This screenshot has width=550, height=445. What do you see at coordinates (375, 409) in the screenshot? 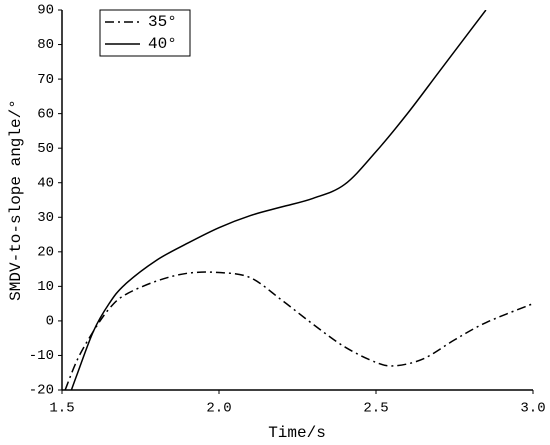
I see `x-tick-label: 2.5` at bounding box center [375, 409].